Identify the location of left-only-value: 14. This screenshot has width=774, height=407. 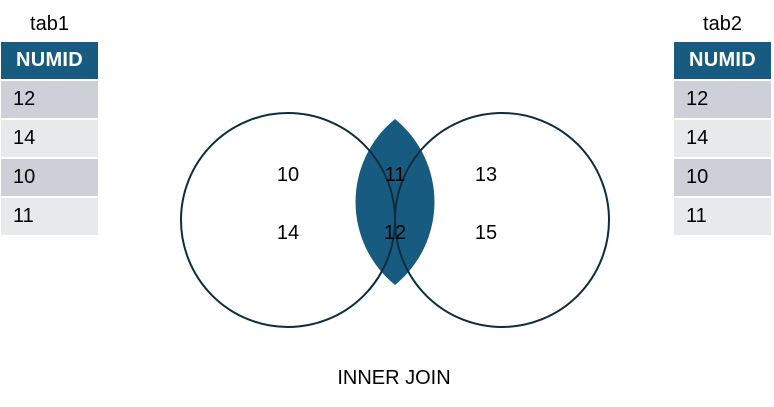
(288, 233).